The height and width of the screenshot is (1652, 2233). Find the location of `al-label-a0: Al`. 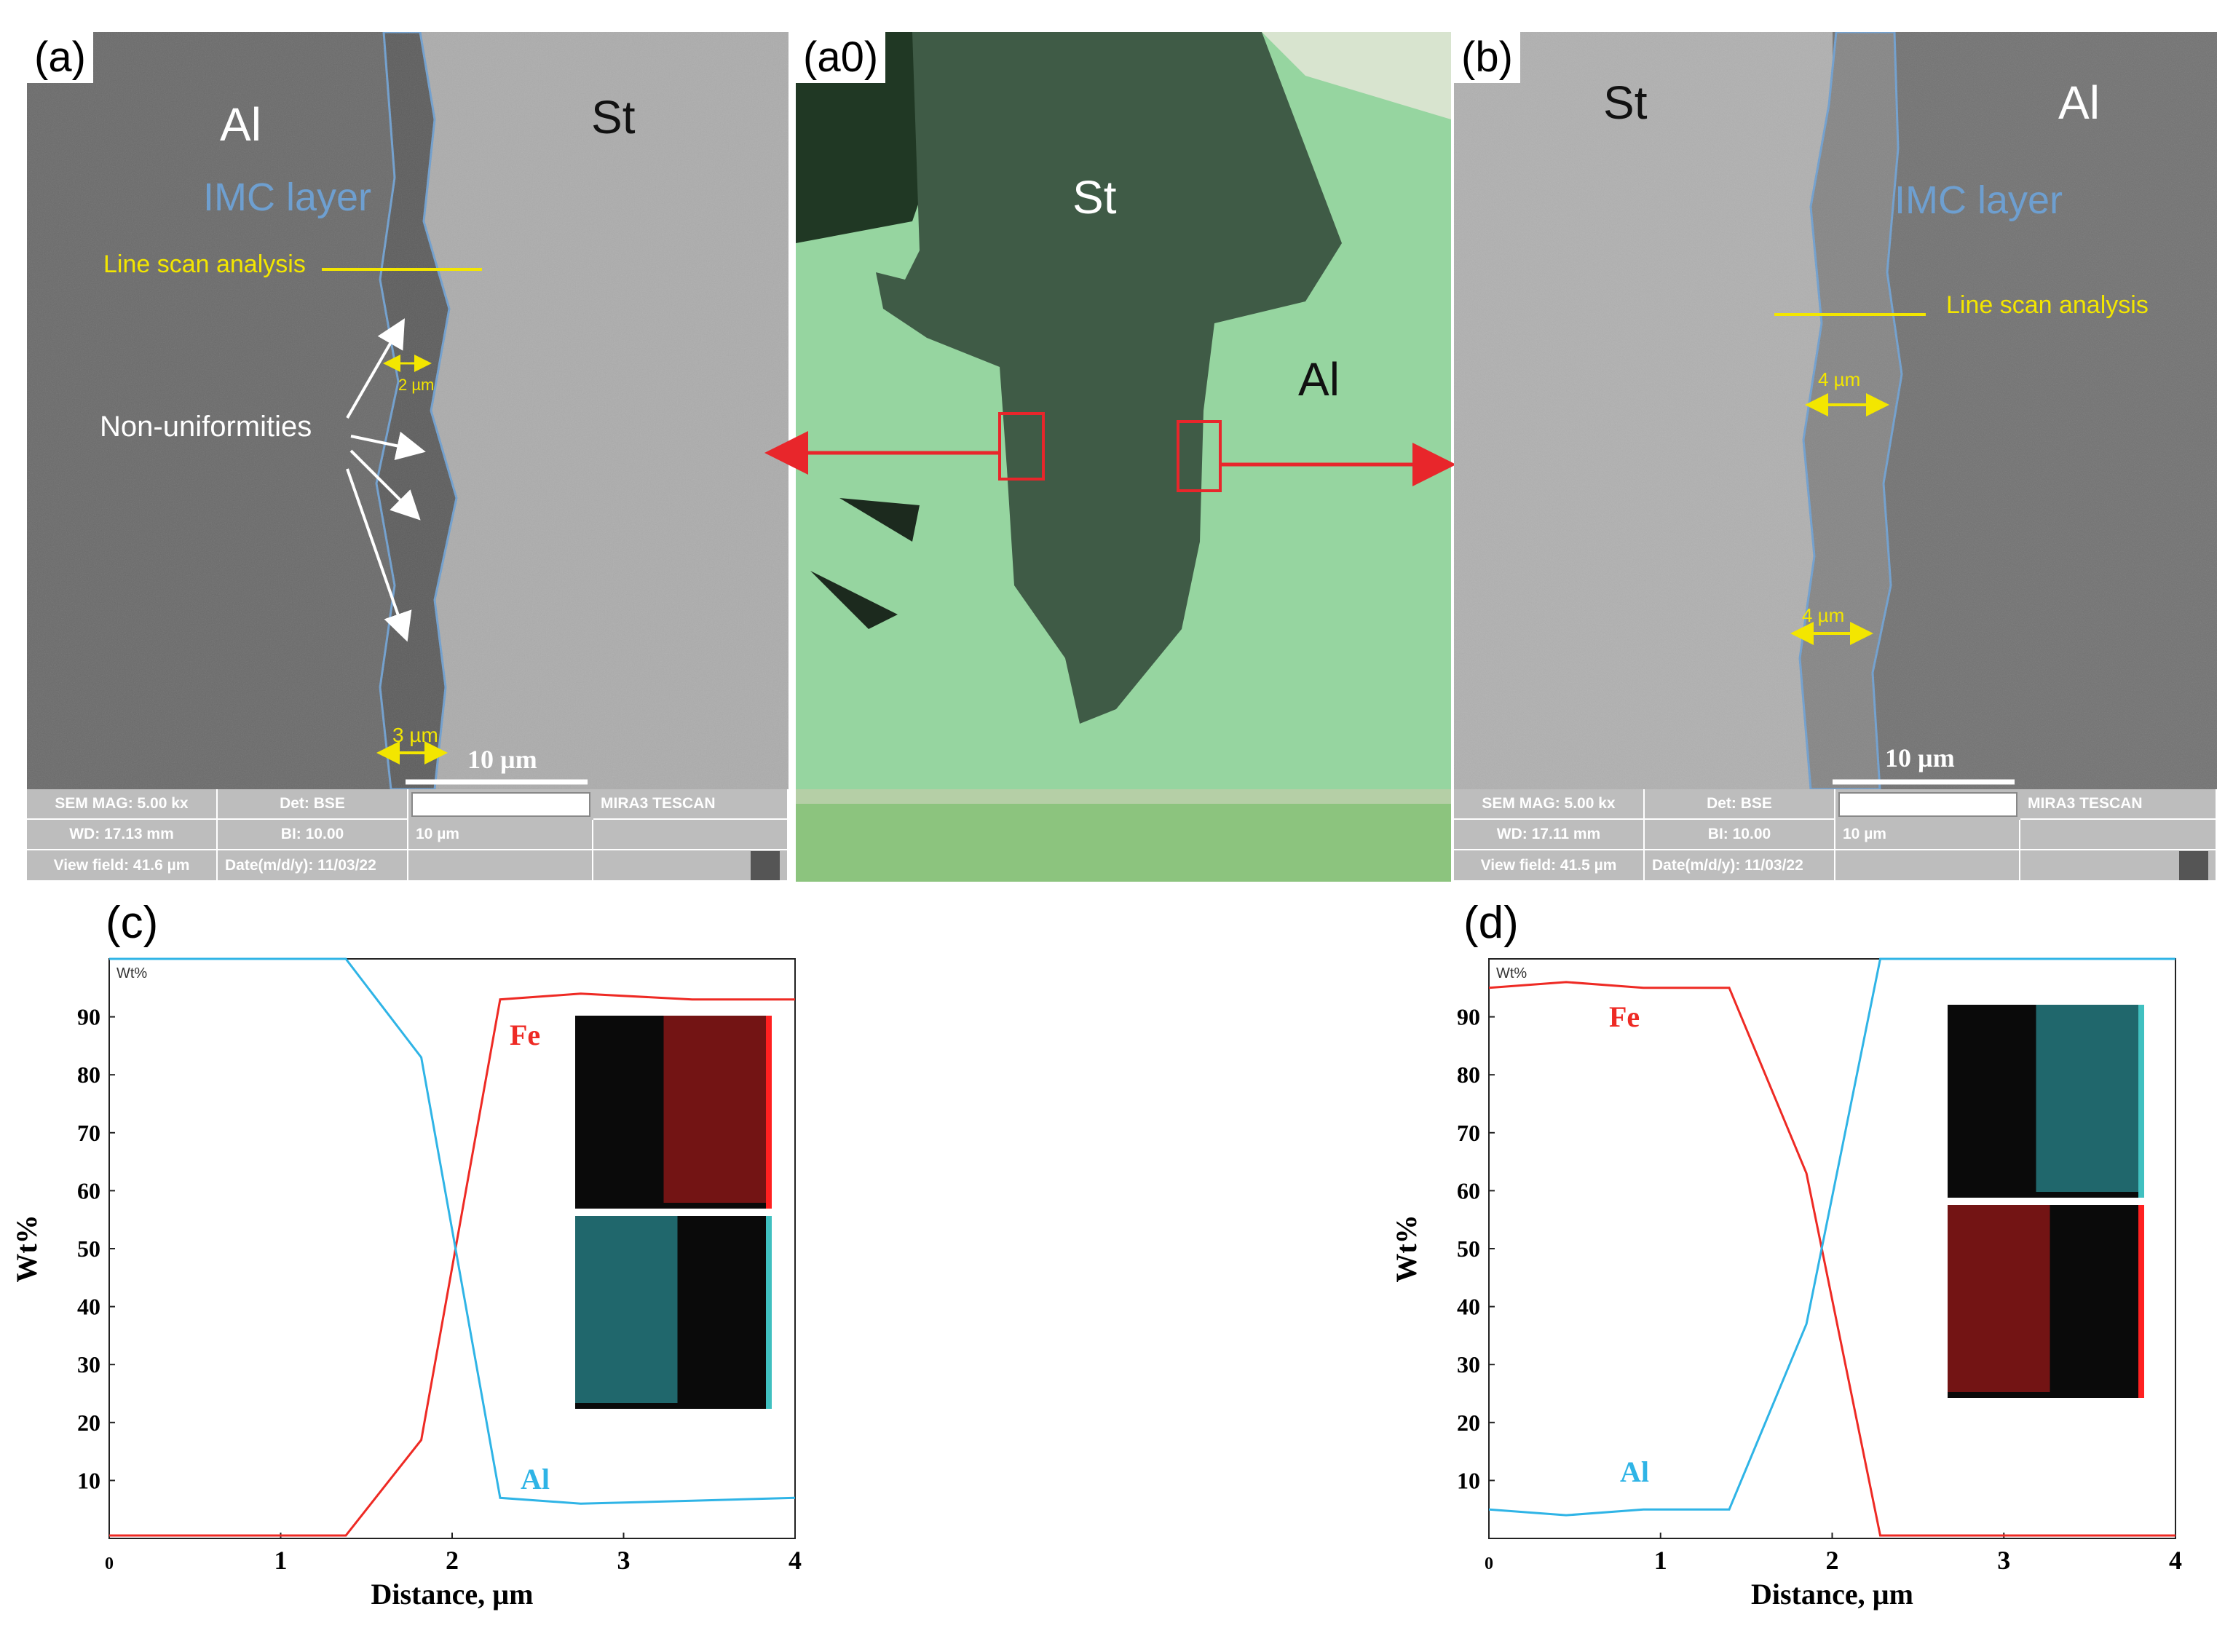

al-label-a0: Al is located at coordinates (1319, 379).